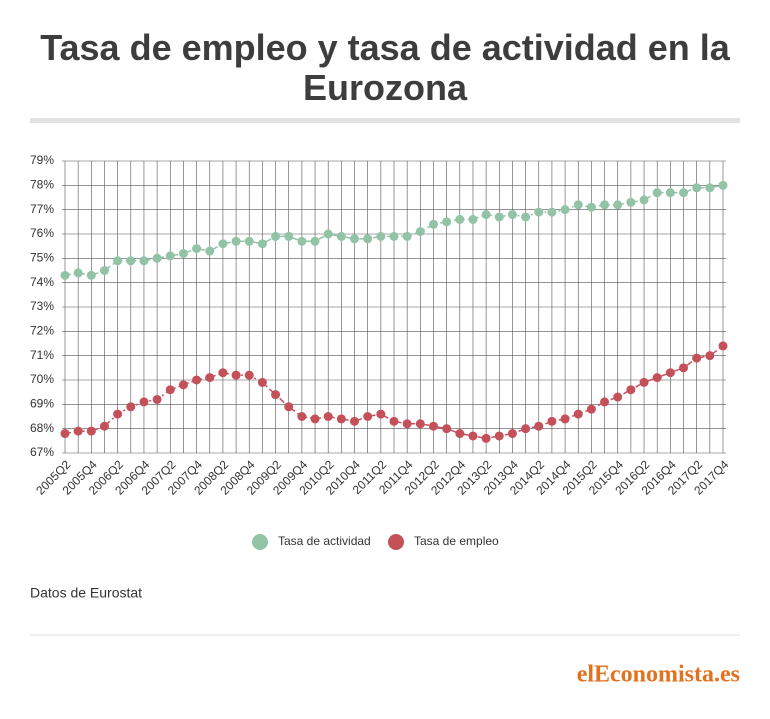 The image size is (770, 719). Describe the element at coordinates (42, 452) in the screenshot. I see `y-tick-label: 67%` at that location.